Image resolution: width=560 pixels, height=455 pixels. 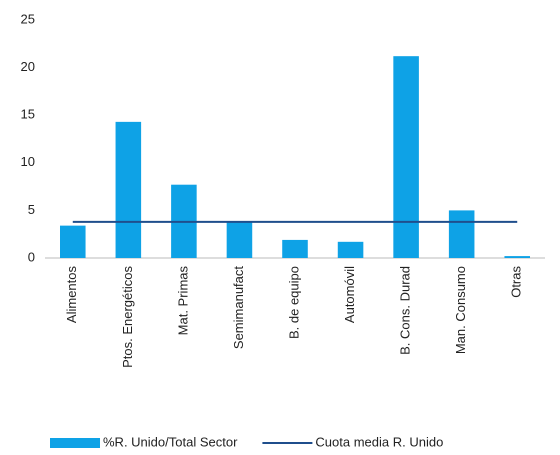 What do you see at coordinates (349, 294) in the screenshot?
I see `x-tick-label: Automóvil` at bounding box center [349, 294].